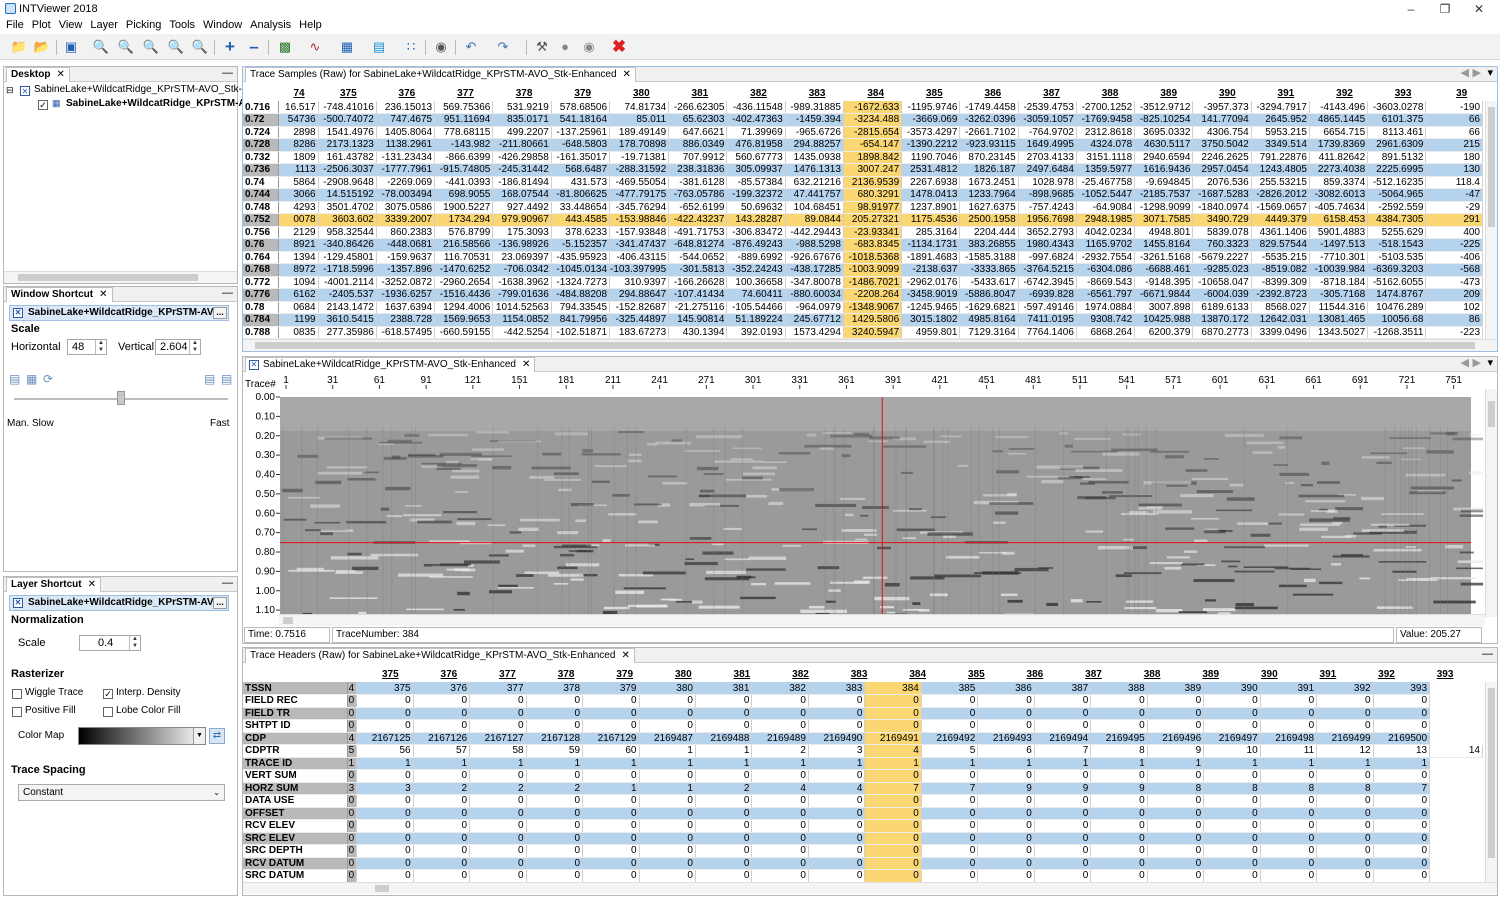  Describe the element at coordinates (1402, 688) in the screenshot. I see `table-cell: 393` at that location.